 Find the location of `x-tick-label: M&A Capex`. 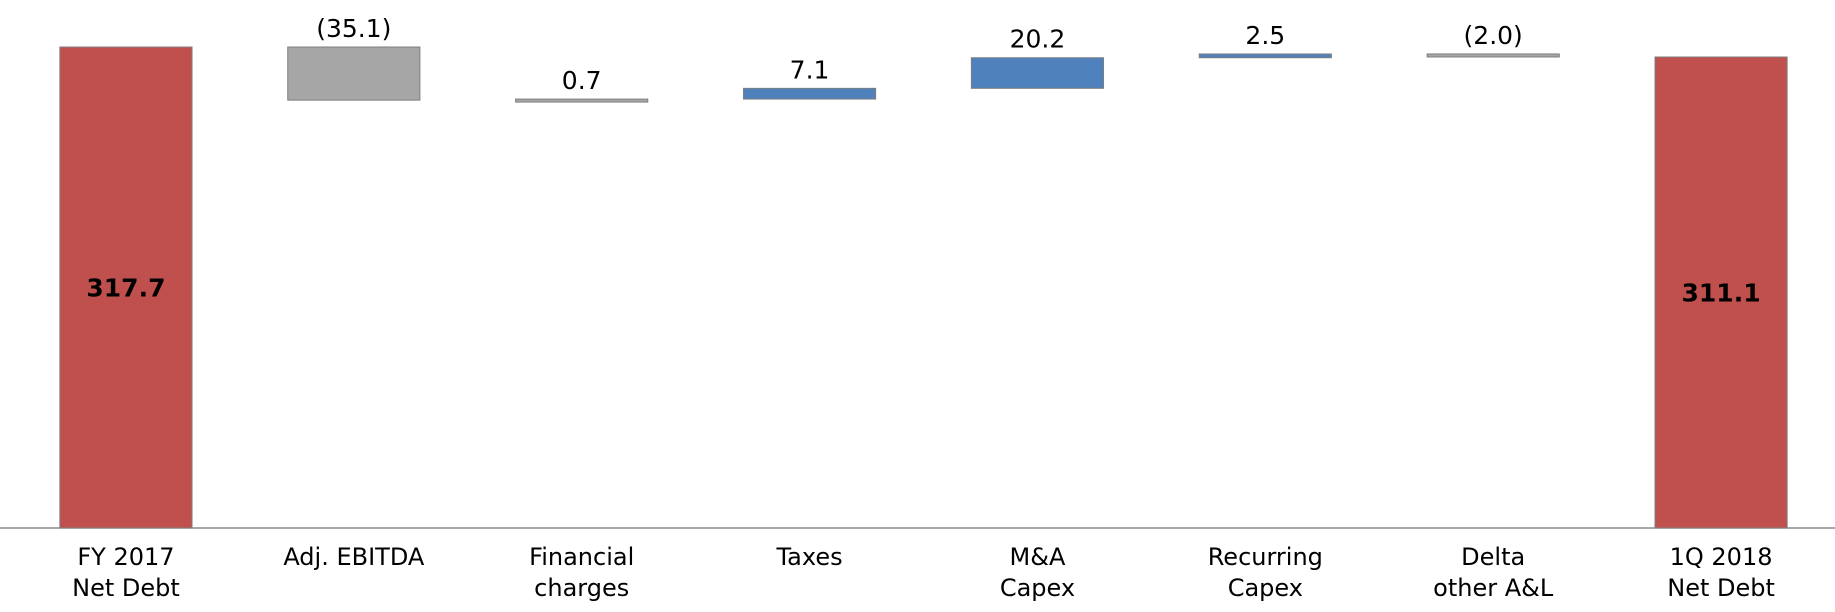

x-tick-label: M&A Capex is located at coordinates (1037, 572).